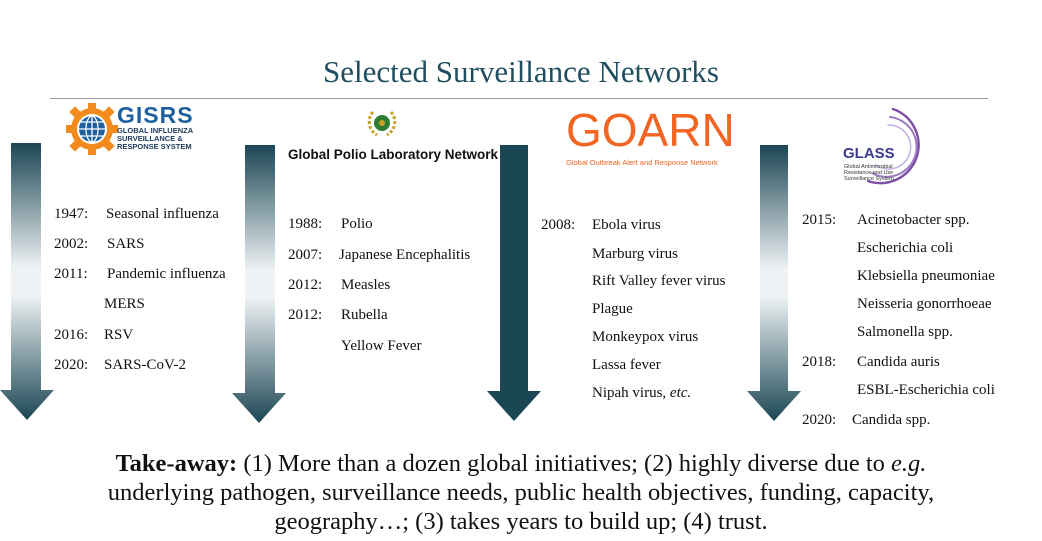 The width and height of the screenshot is (1042, 541). Describe the element at coordinates (92, 129) in the screenshot. I see `gisrs-gear-globe-icon` at that location.